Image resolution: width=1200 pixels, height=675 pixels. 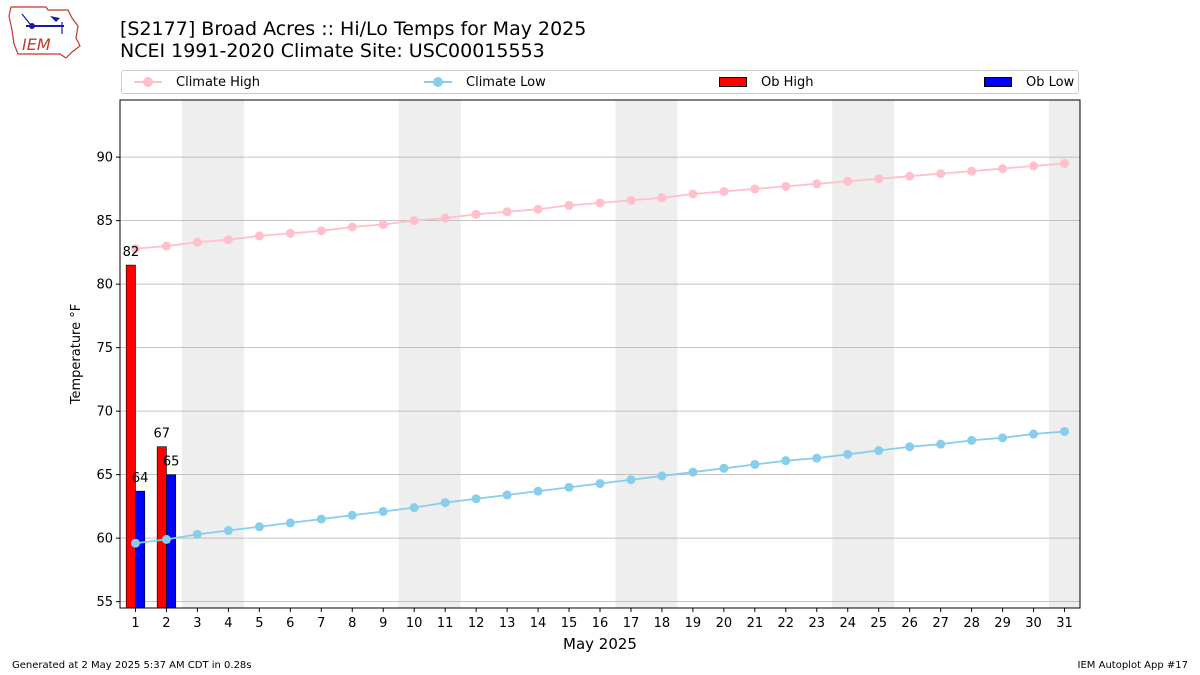 I want to click on legend-item-ob-high: Ob High, so click(x=766, y=82).